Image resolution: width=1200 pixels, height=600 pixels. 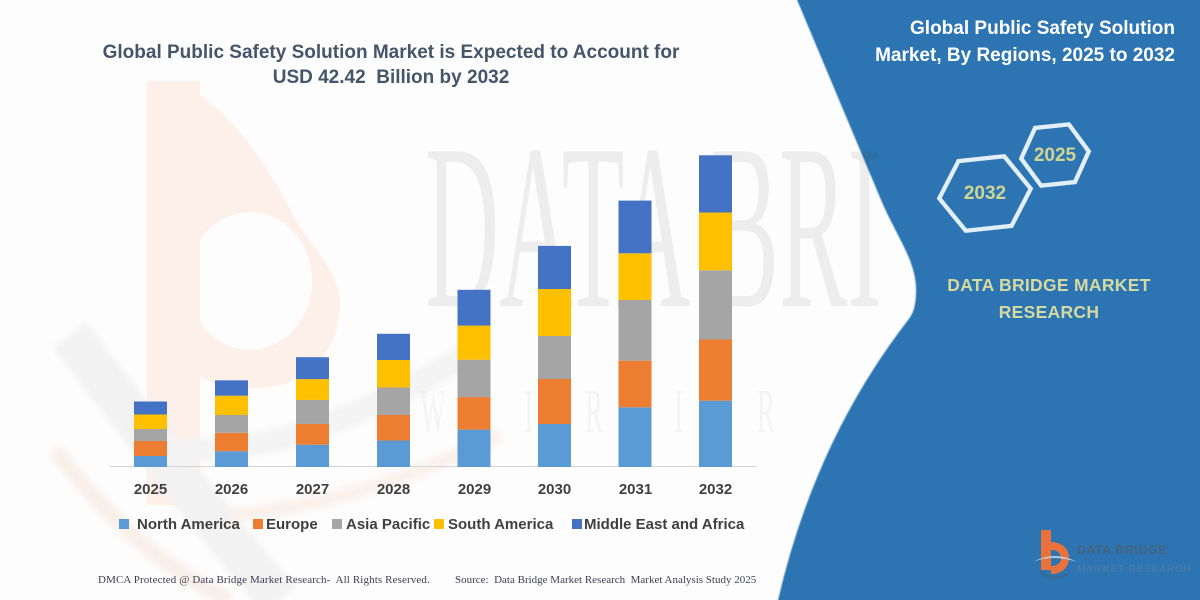 I want to click on svg-text: W, so click(x=433, y=412).